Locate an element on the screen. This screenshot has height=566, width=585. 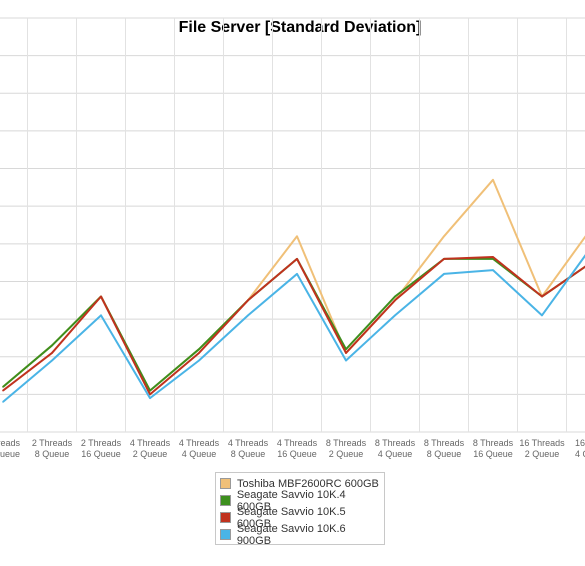
legend-item: Seagate Savvio 10K.4 600GB is located at coordinates (300, 501).